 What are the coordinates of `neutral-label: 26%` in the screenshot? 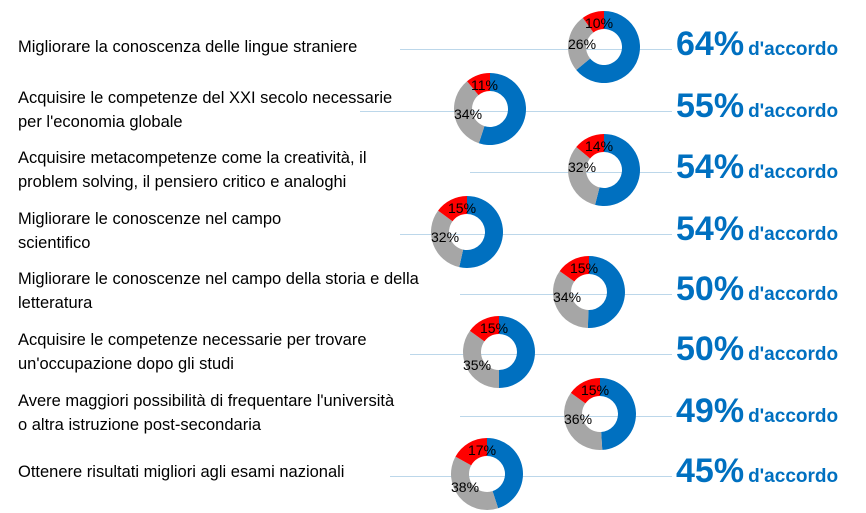 It's located at (582, 44).